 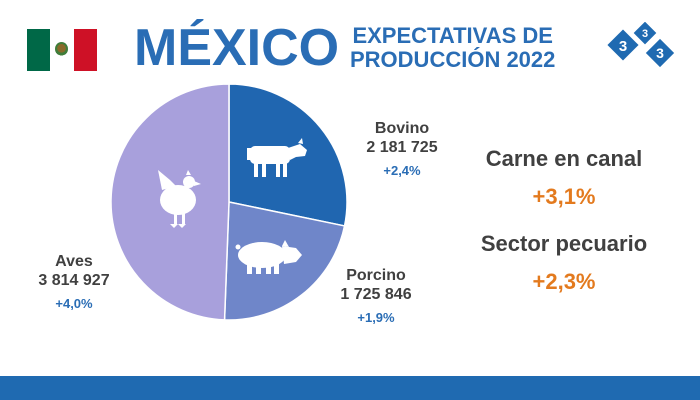 I want to click on stat-value: +2,3%, so click(x=564, y=281).